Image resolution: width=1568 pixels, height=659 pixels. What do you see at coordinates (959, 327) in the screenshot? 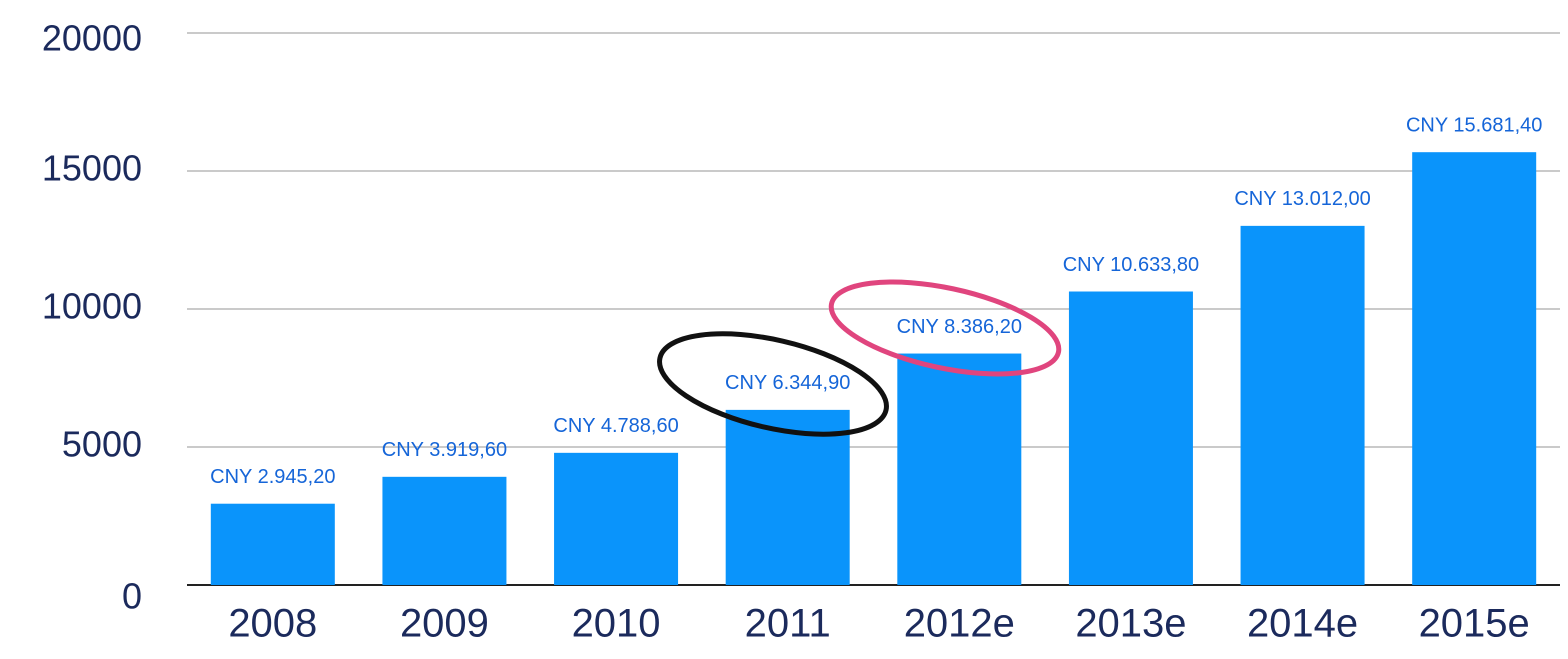
I see `value-label: CNY 8.386,20` at bounding box center [959, 327].